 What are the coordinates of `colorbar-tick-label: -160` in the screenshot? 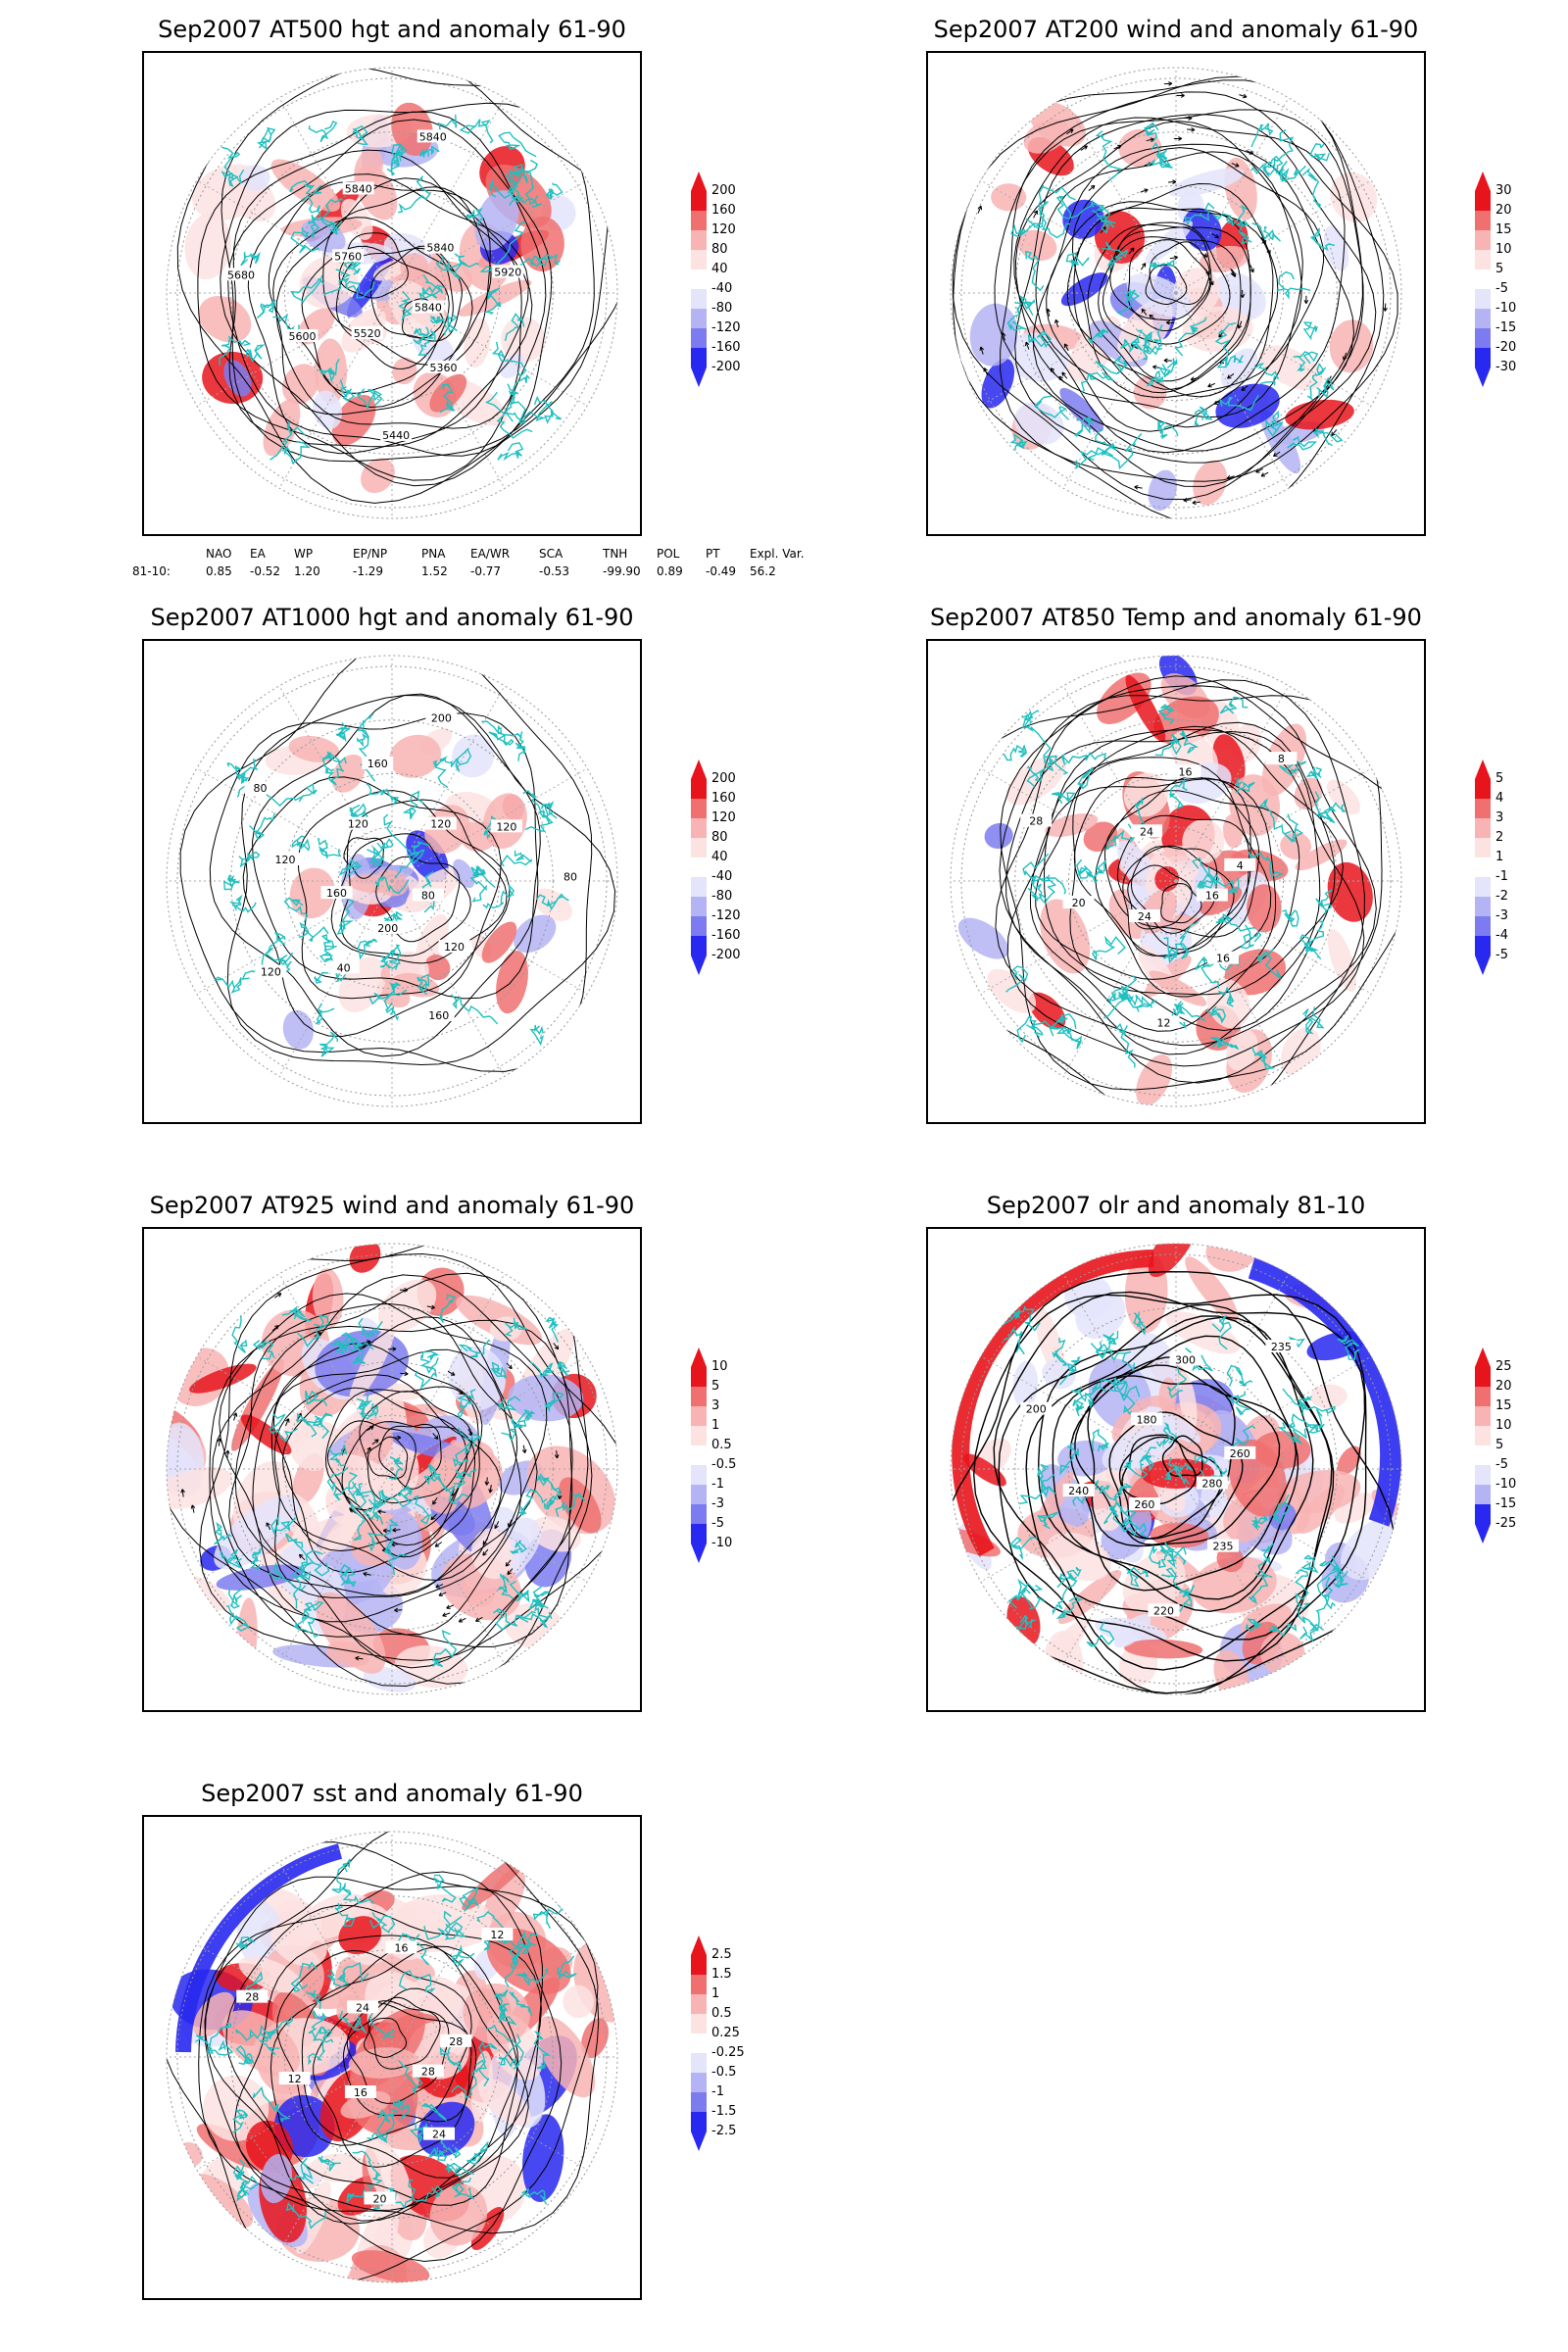 It's located at (726, 348).